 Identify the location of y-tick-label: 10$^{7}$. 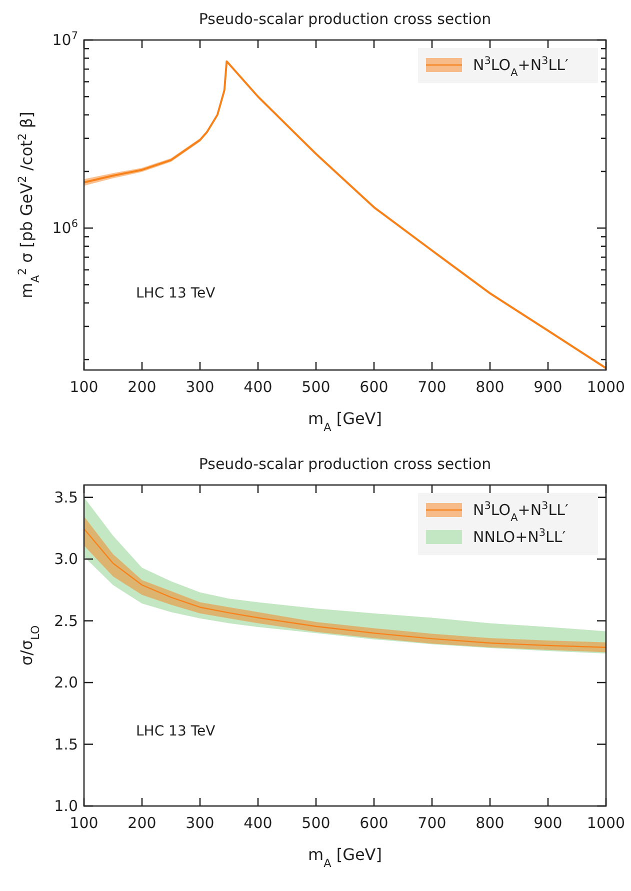
(65, 39).